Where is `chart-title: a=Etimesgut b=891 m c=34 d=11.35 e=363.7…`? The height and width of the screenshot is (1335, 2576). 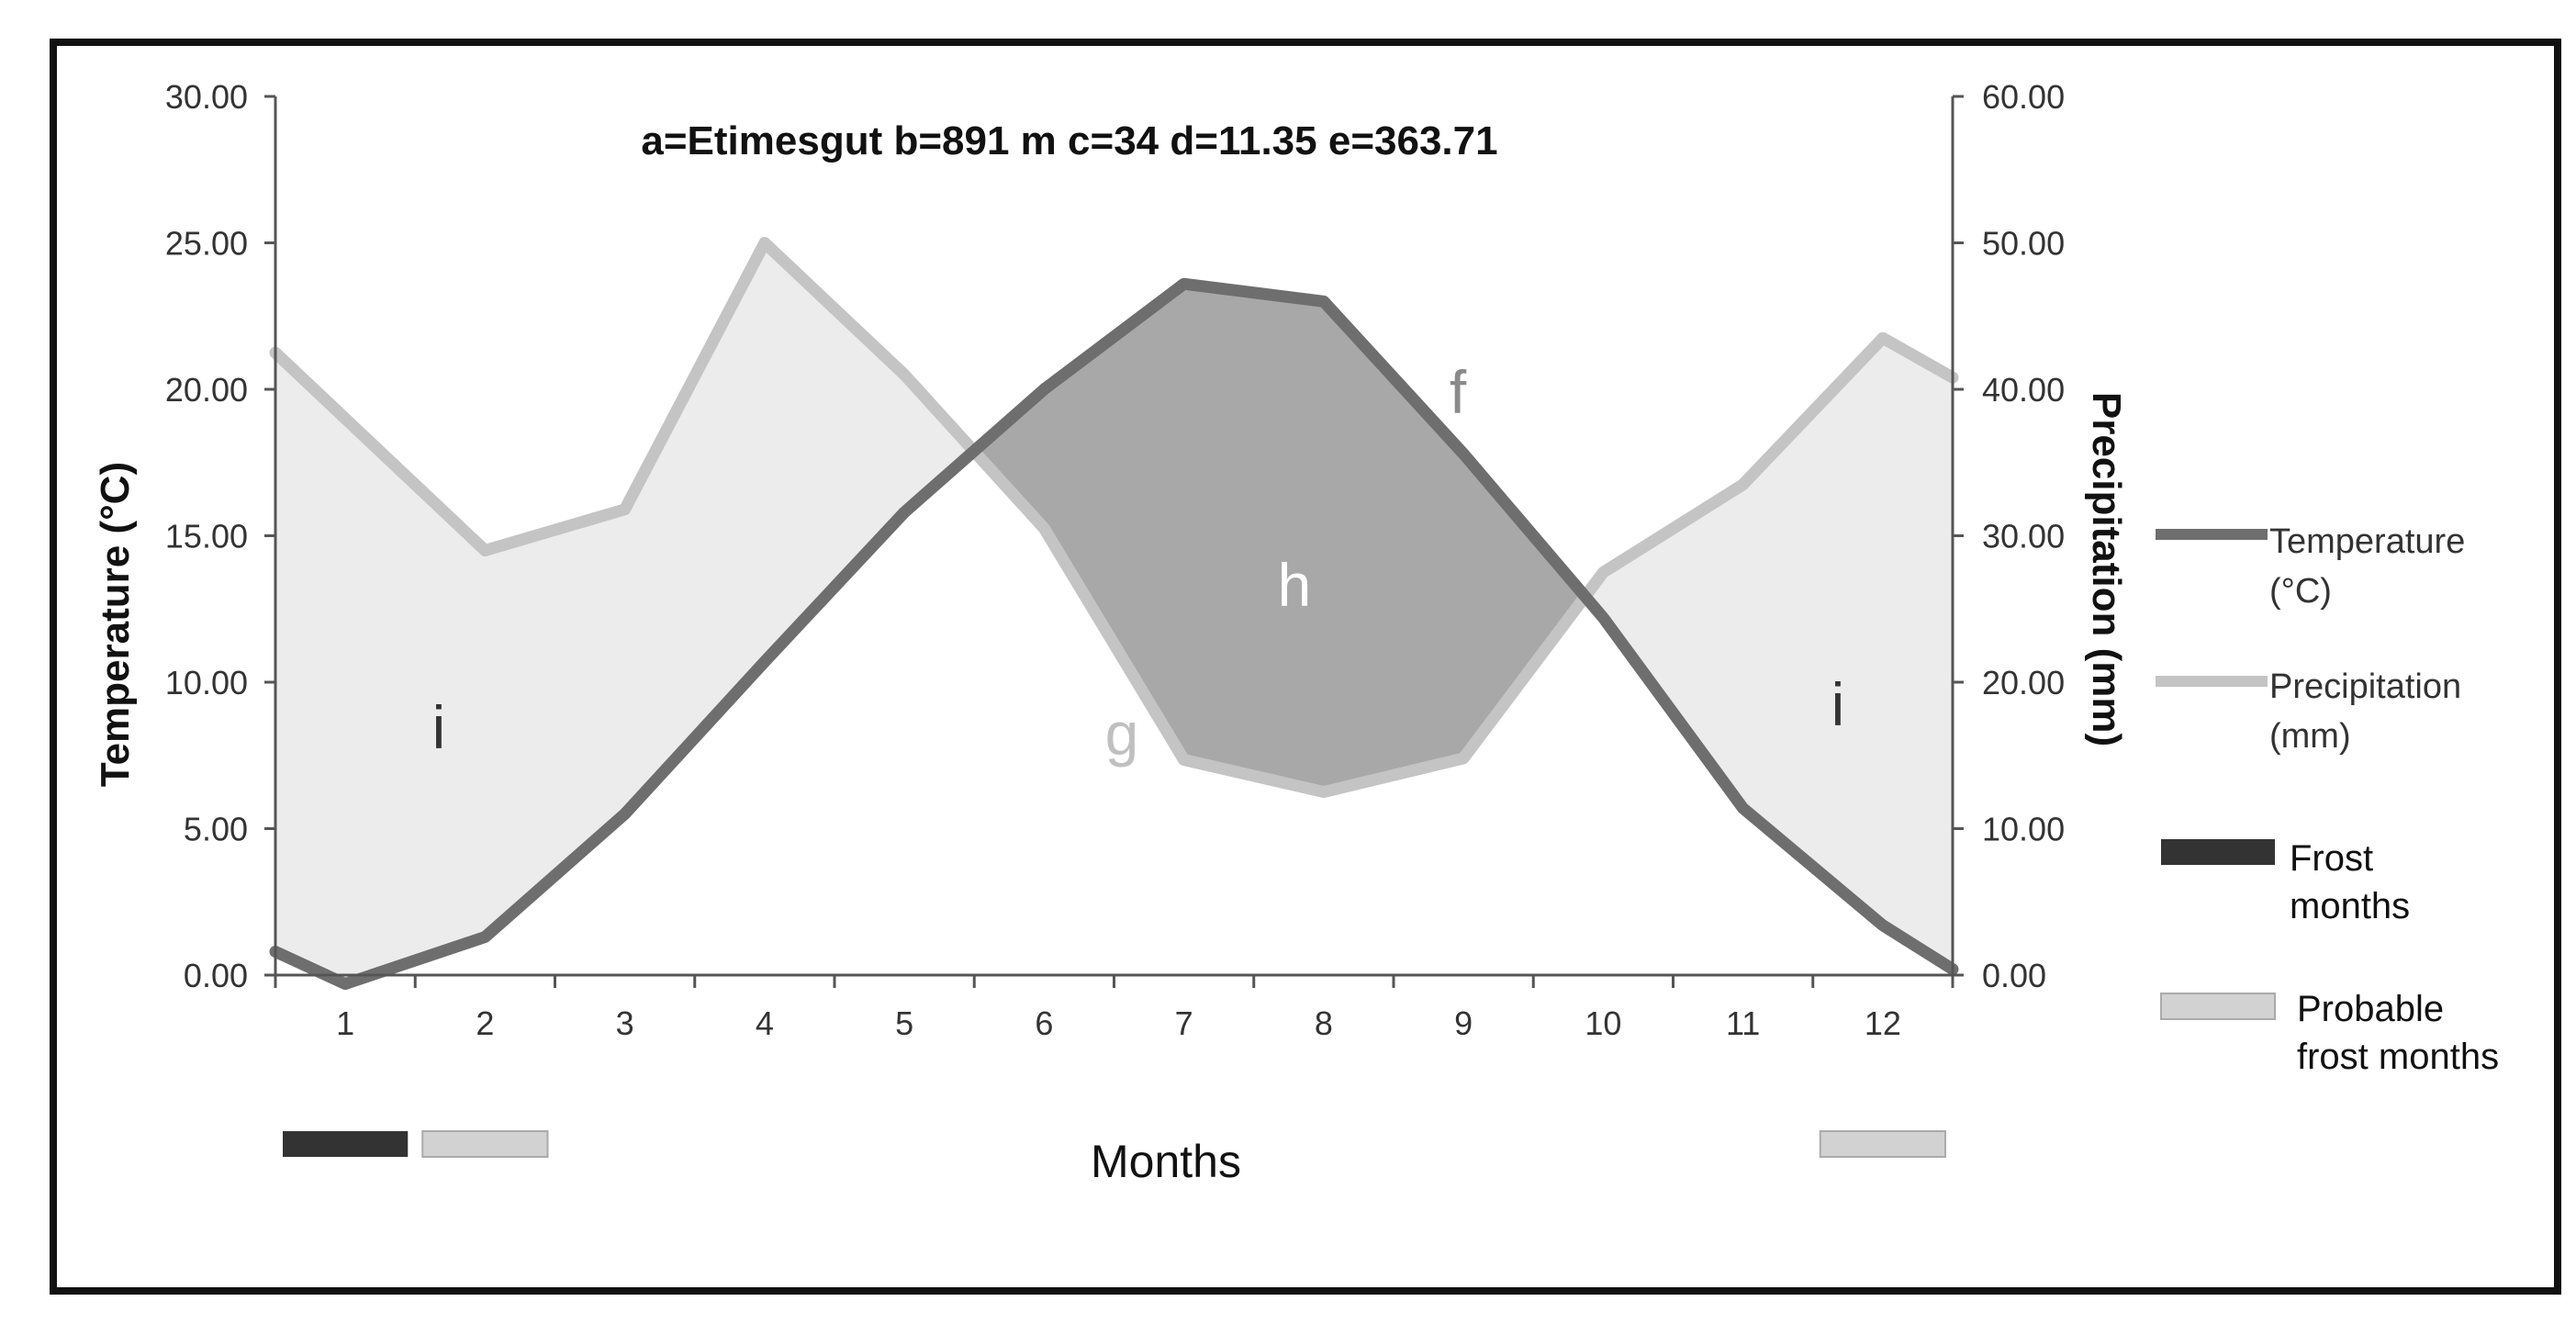
chart-title: a=Etimesgut b=891 m c=34 d=11.35 e=363.7… is located at coordinates (1069, 140).